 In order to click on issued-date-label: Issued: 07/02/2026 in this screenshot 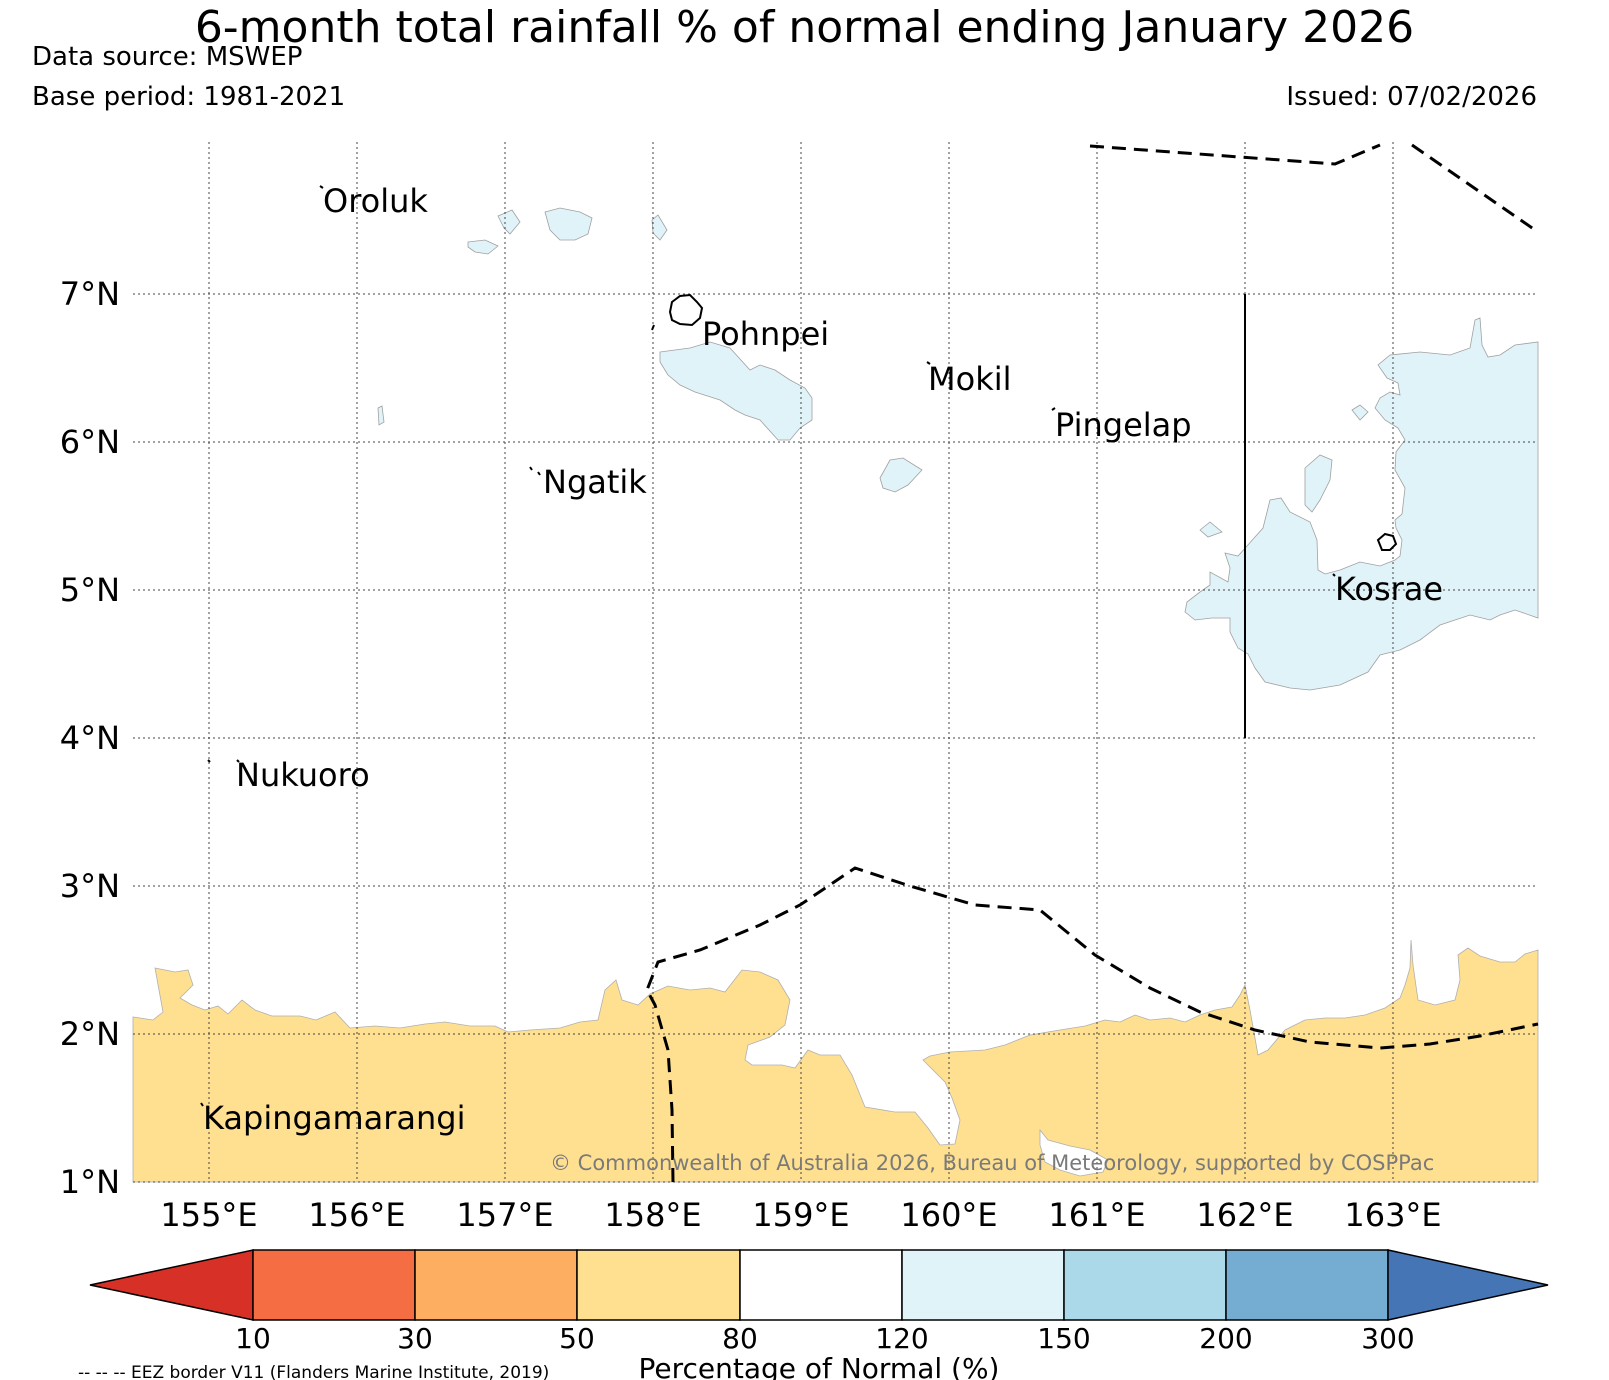, I will do `click(1411, 97)`.